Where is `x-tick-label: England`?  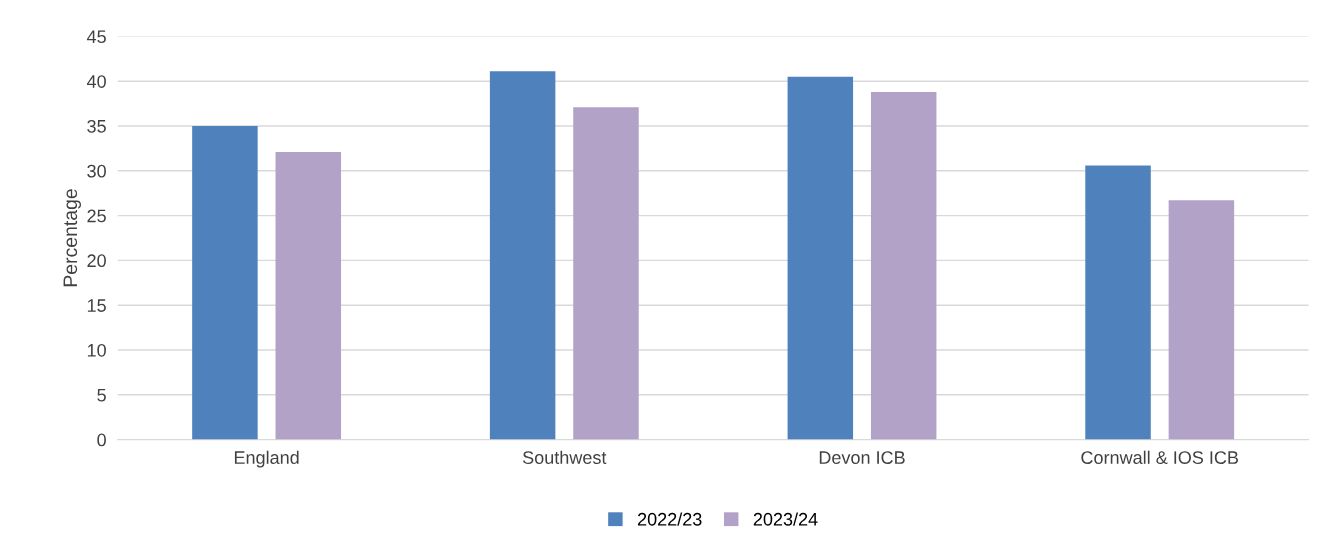 x-tick-label: England is located at coordinates (266, 459).